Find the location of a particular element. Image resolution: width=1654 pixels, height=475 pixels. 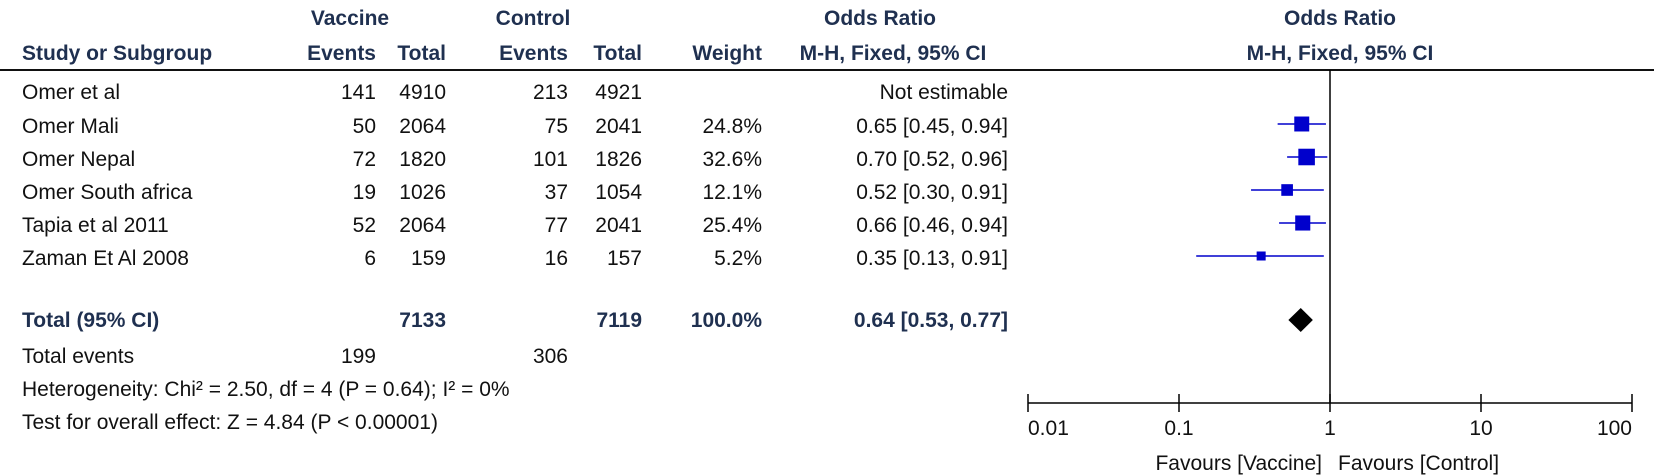

events2-cell: 16 is located at coordinates (556, 258).